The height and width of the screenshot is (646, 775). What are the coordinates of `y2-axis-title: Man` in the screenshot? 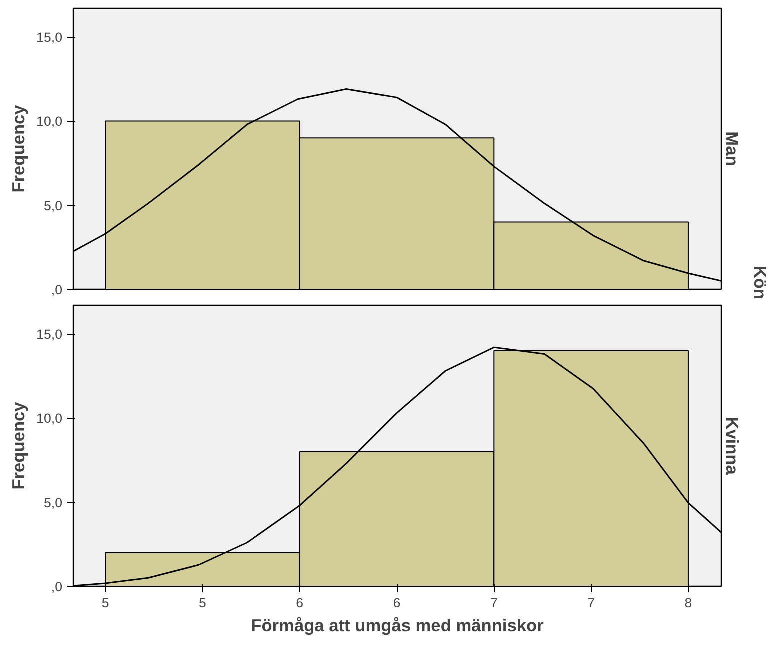 It's located at (732, 149).